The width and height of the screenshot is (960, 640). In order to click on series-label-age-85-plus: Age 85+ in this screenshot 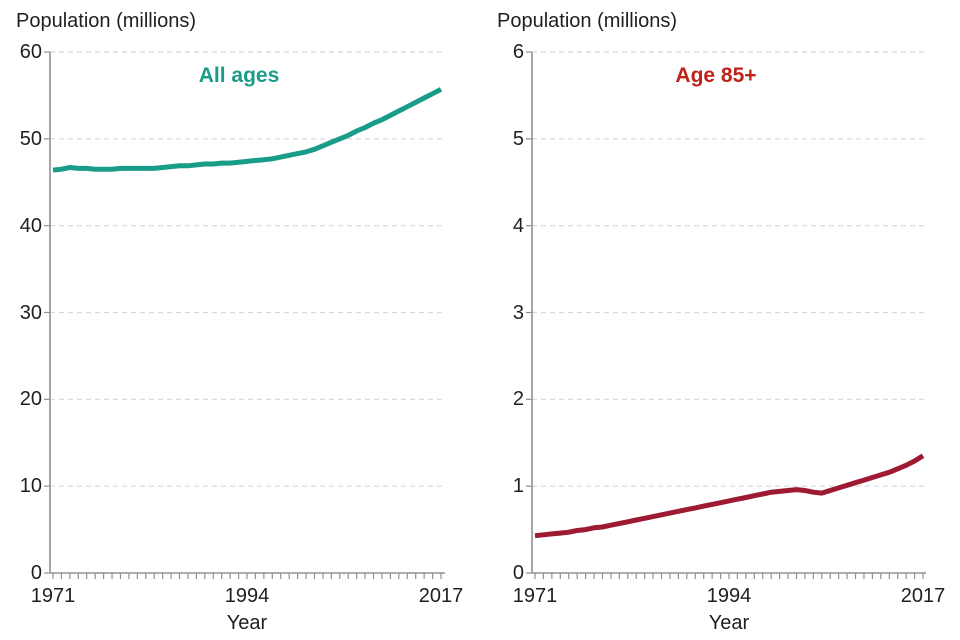, I will do `click(716, 75)`.